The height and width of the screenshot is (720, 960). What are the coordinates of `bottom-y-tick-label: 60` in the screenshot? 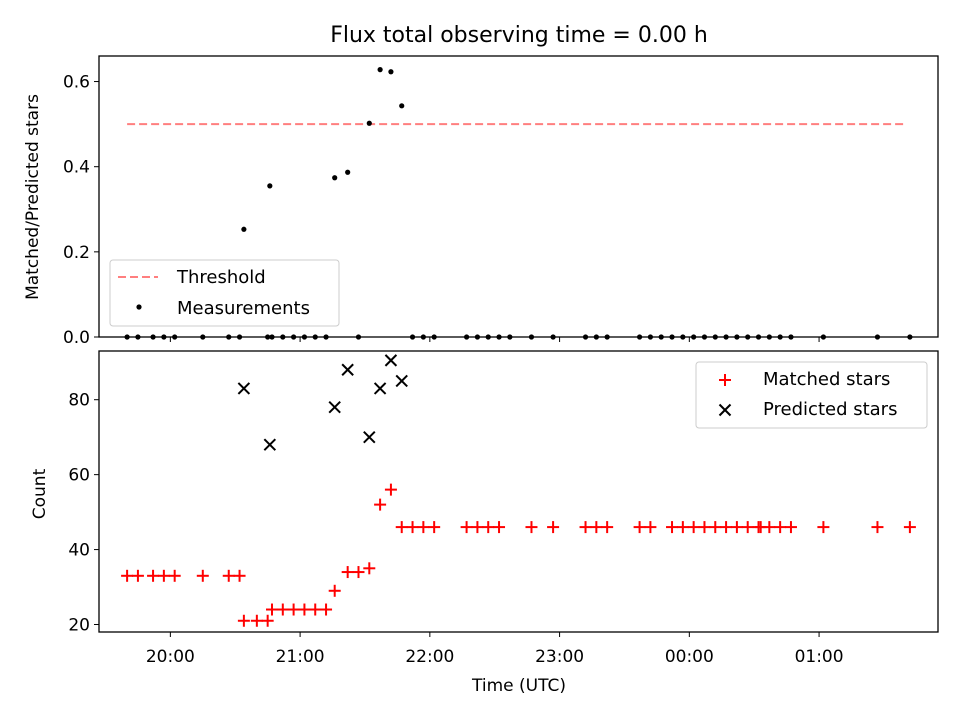 It's located at (79, 476).